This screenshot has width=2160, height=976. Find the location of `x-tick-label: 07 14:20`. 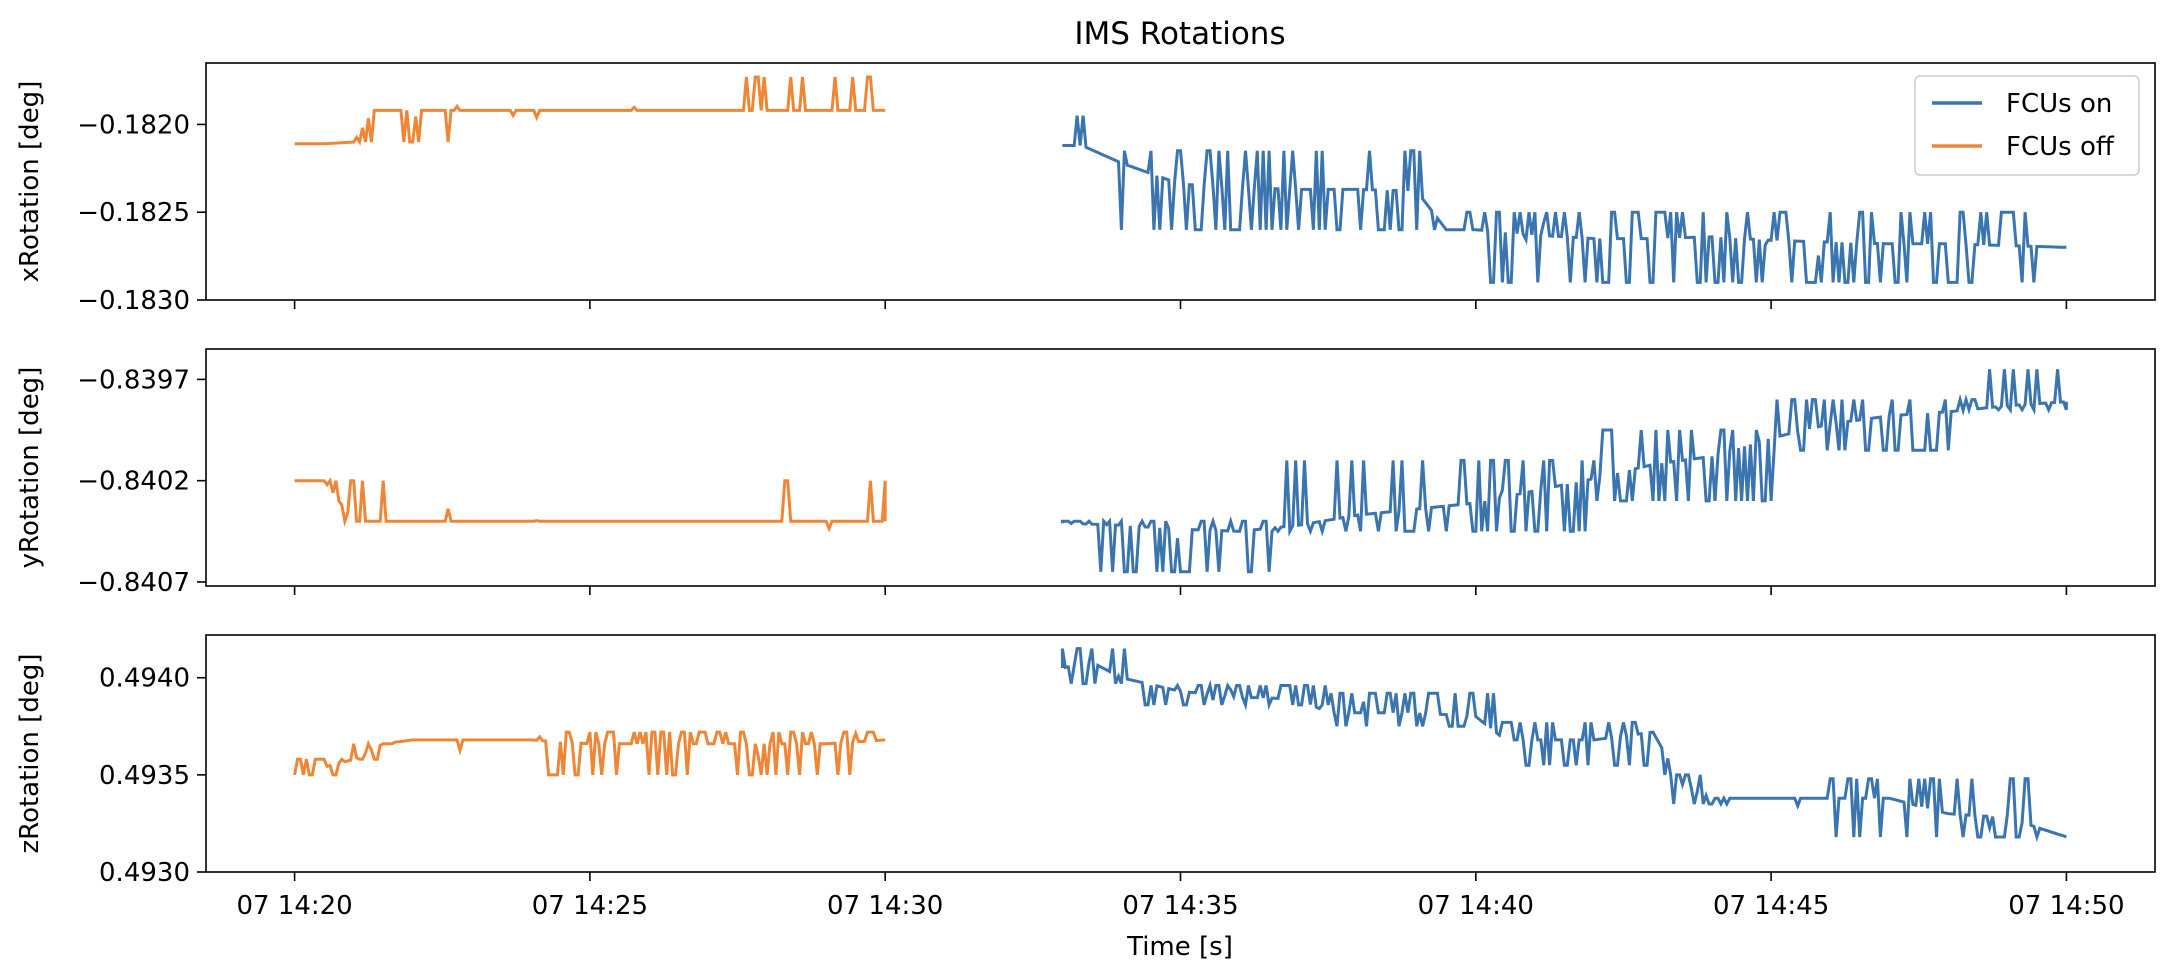

x-tick-label: 07 14:20 is located at coordinates (294, 906).